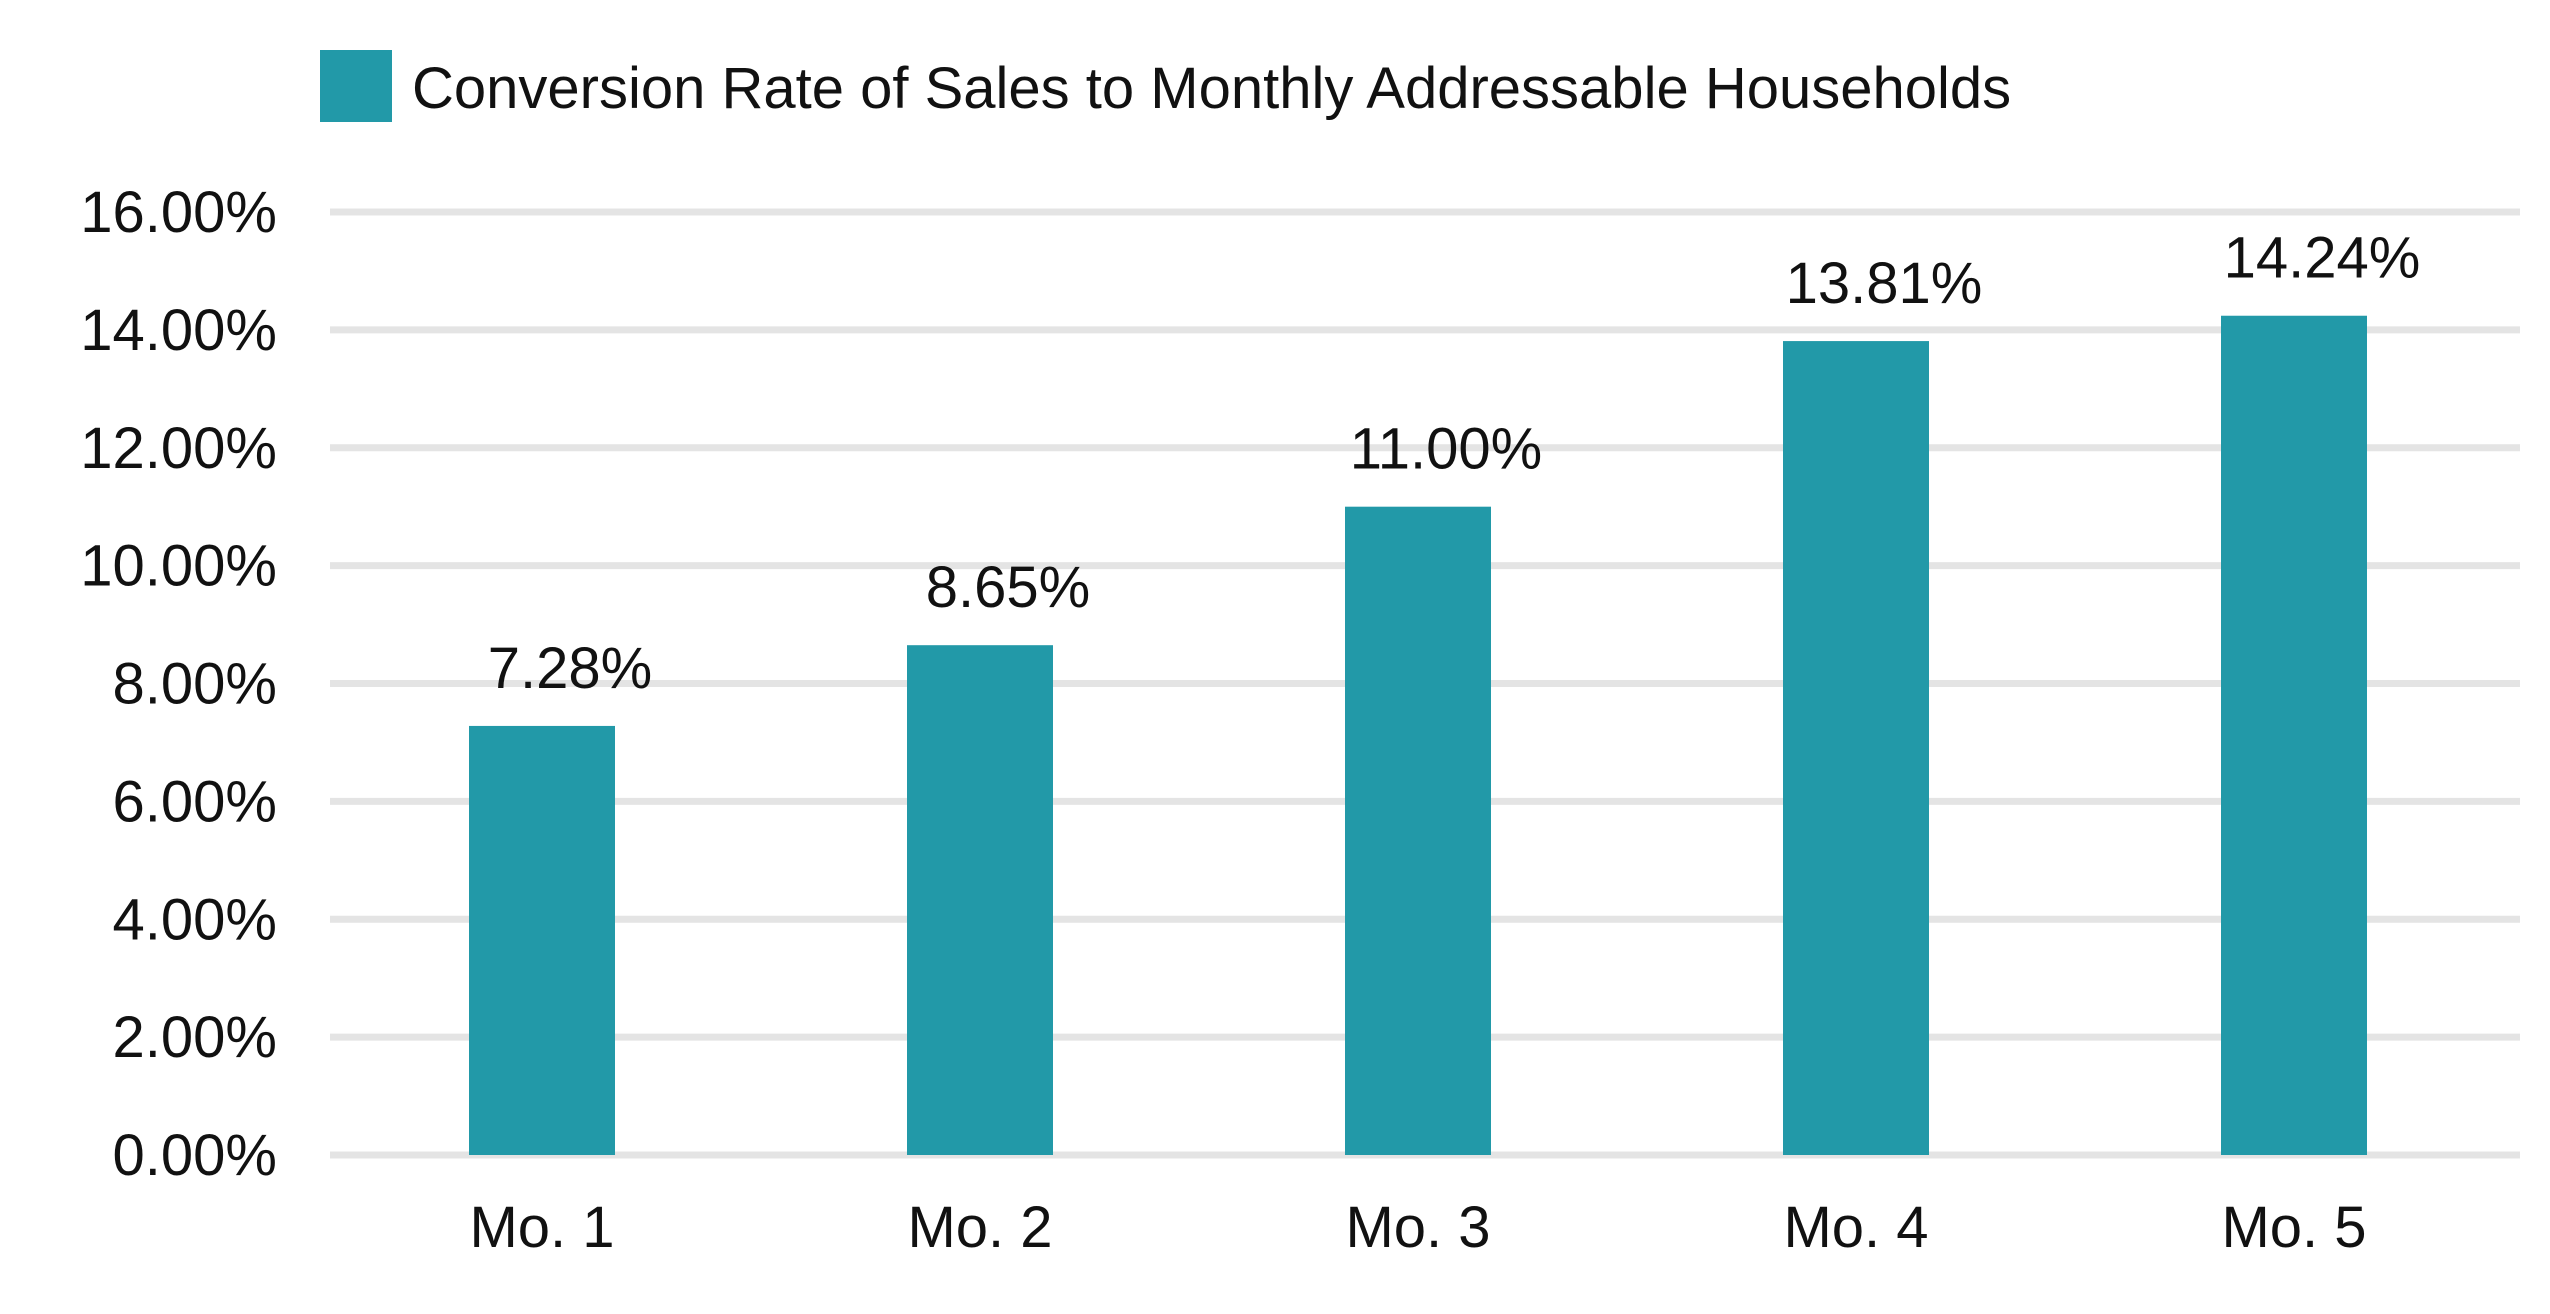 Image resolution: width=2550 pixels, height=1314 pixels. Describe the element at coordinates (570, 668) in the screenshot. I see `data-label-1: 7.28%` at that location.